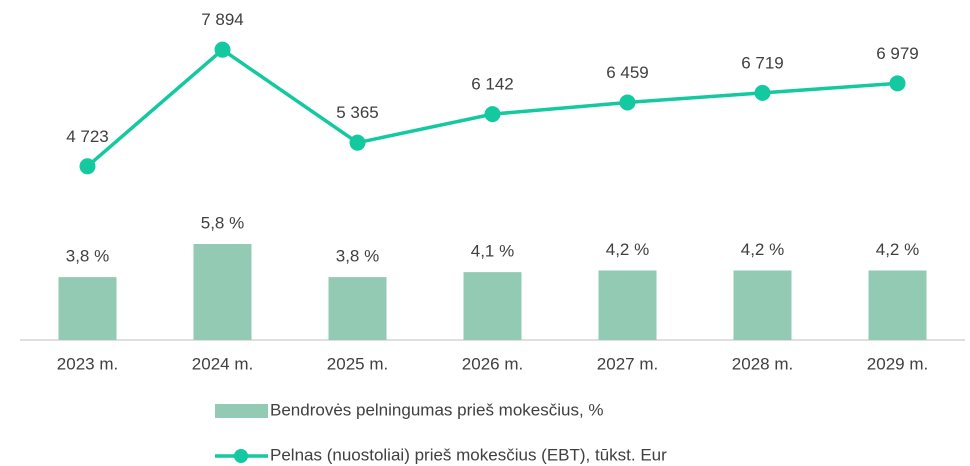 Image resolution: width=970 pixels, height=466 pixels. Describe the element at coordinates (241, 456) in the screenshot. I see `legend-swatch-marker` at that location.